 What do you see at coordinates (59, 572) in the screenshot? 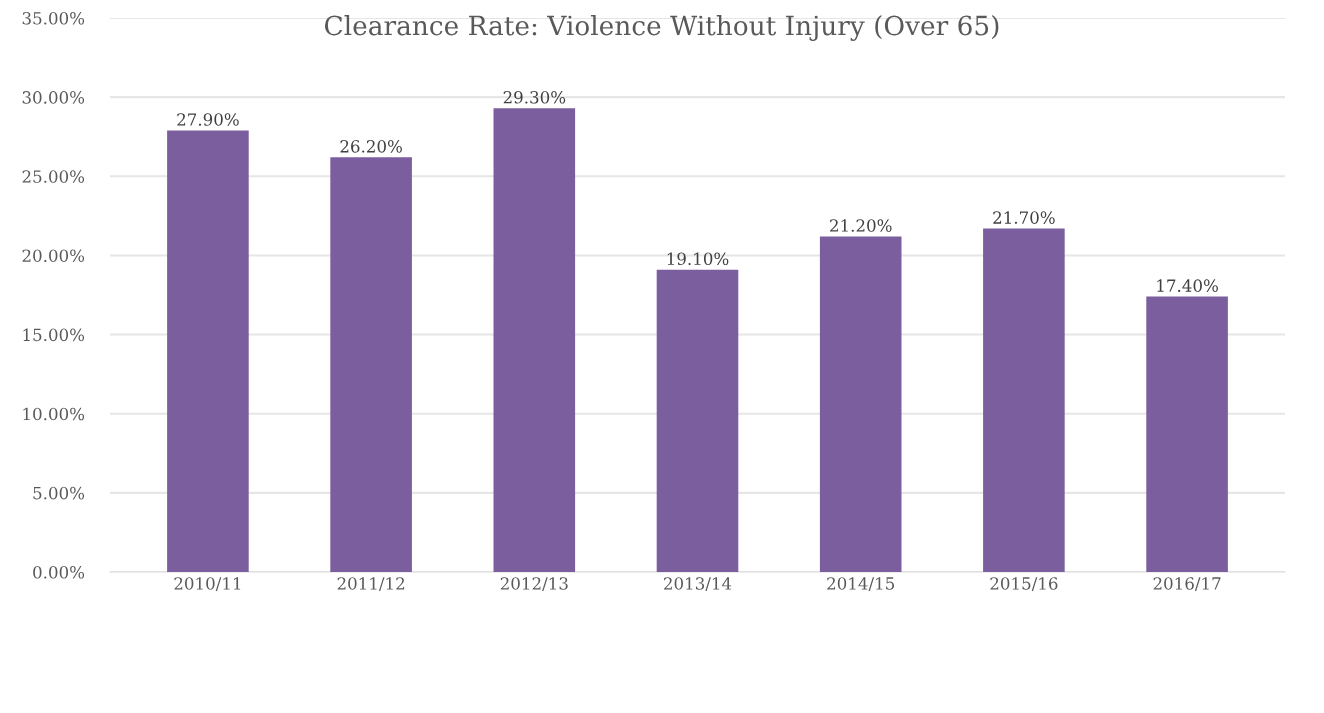
I see `y-tick-label: 0.00%` at bounding box center [59, 572].